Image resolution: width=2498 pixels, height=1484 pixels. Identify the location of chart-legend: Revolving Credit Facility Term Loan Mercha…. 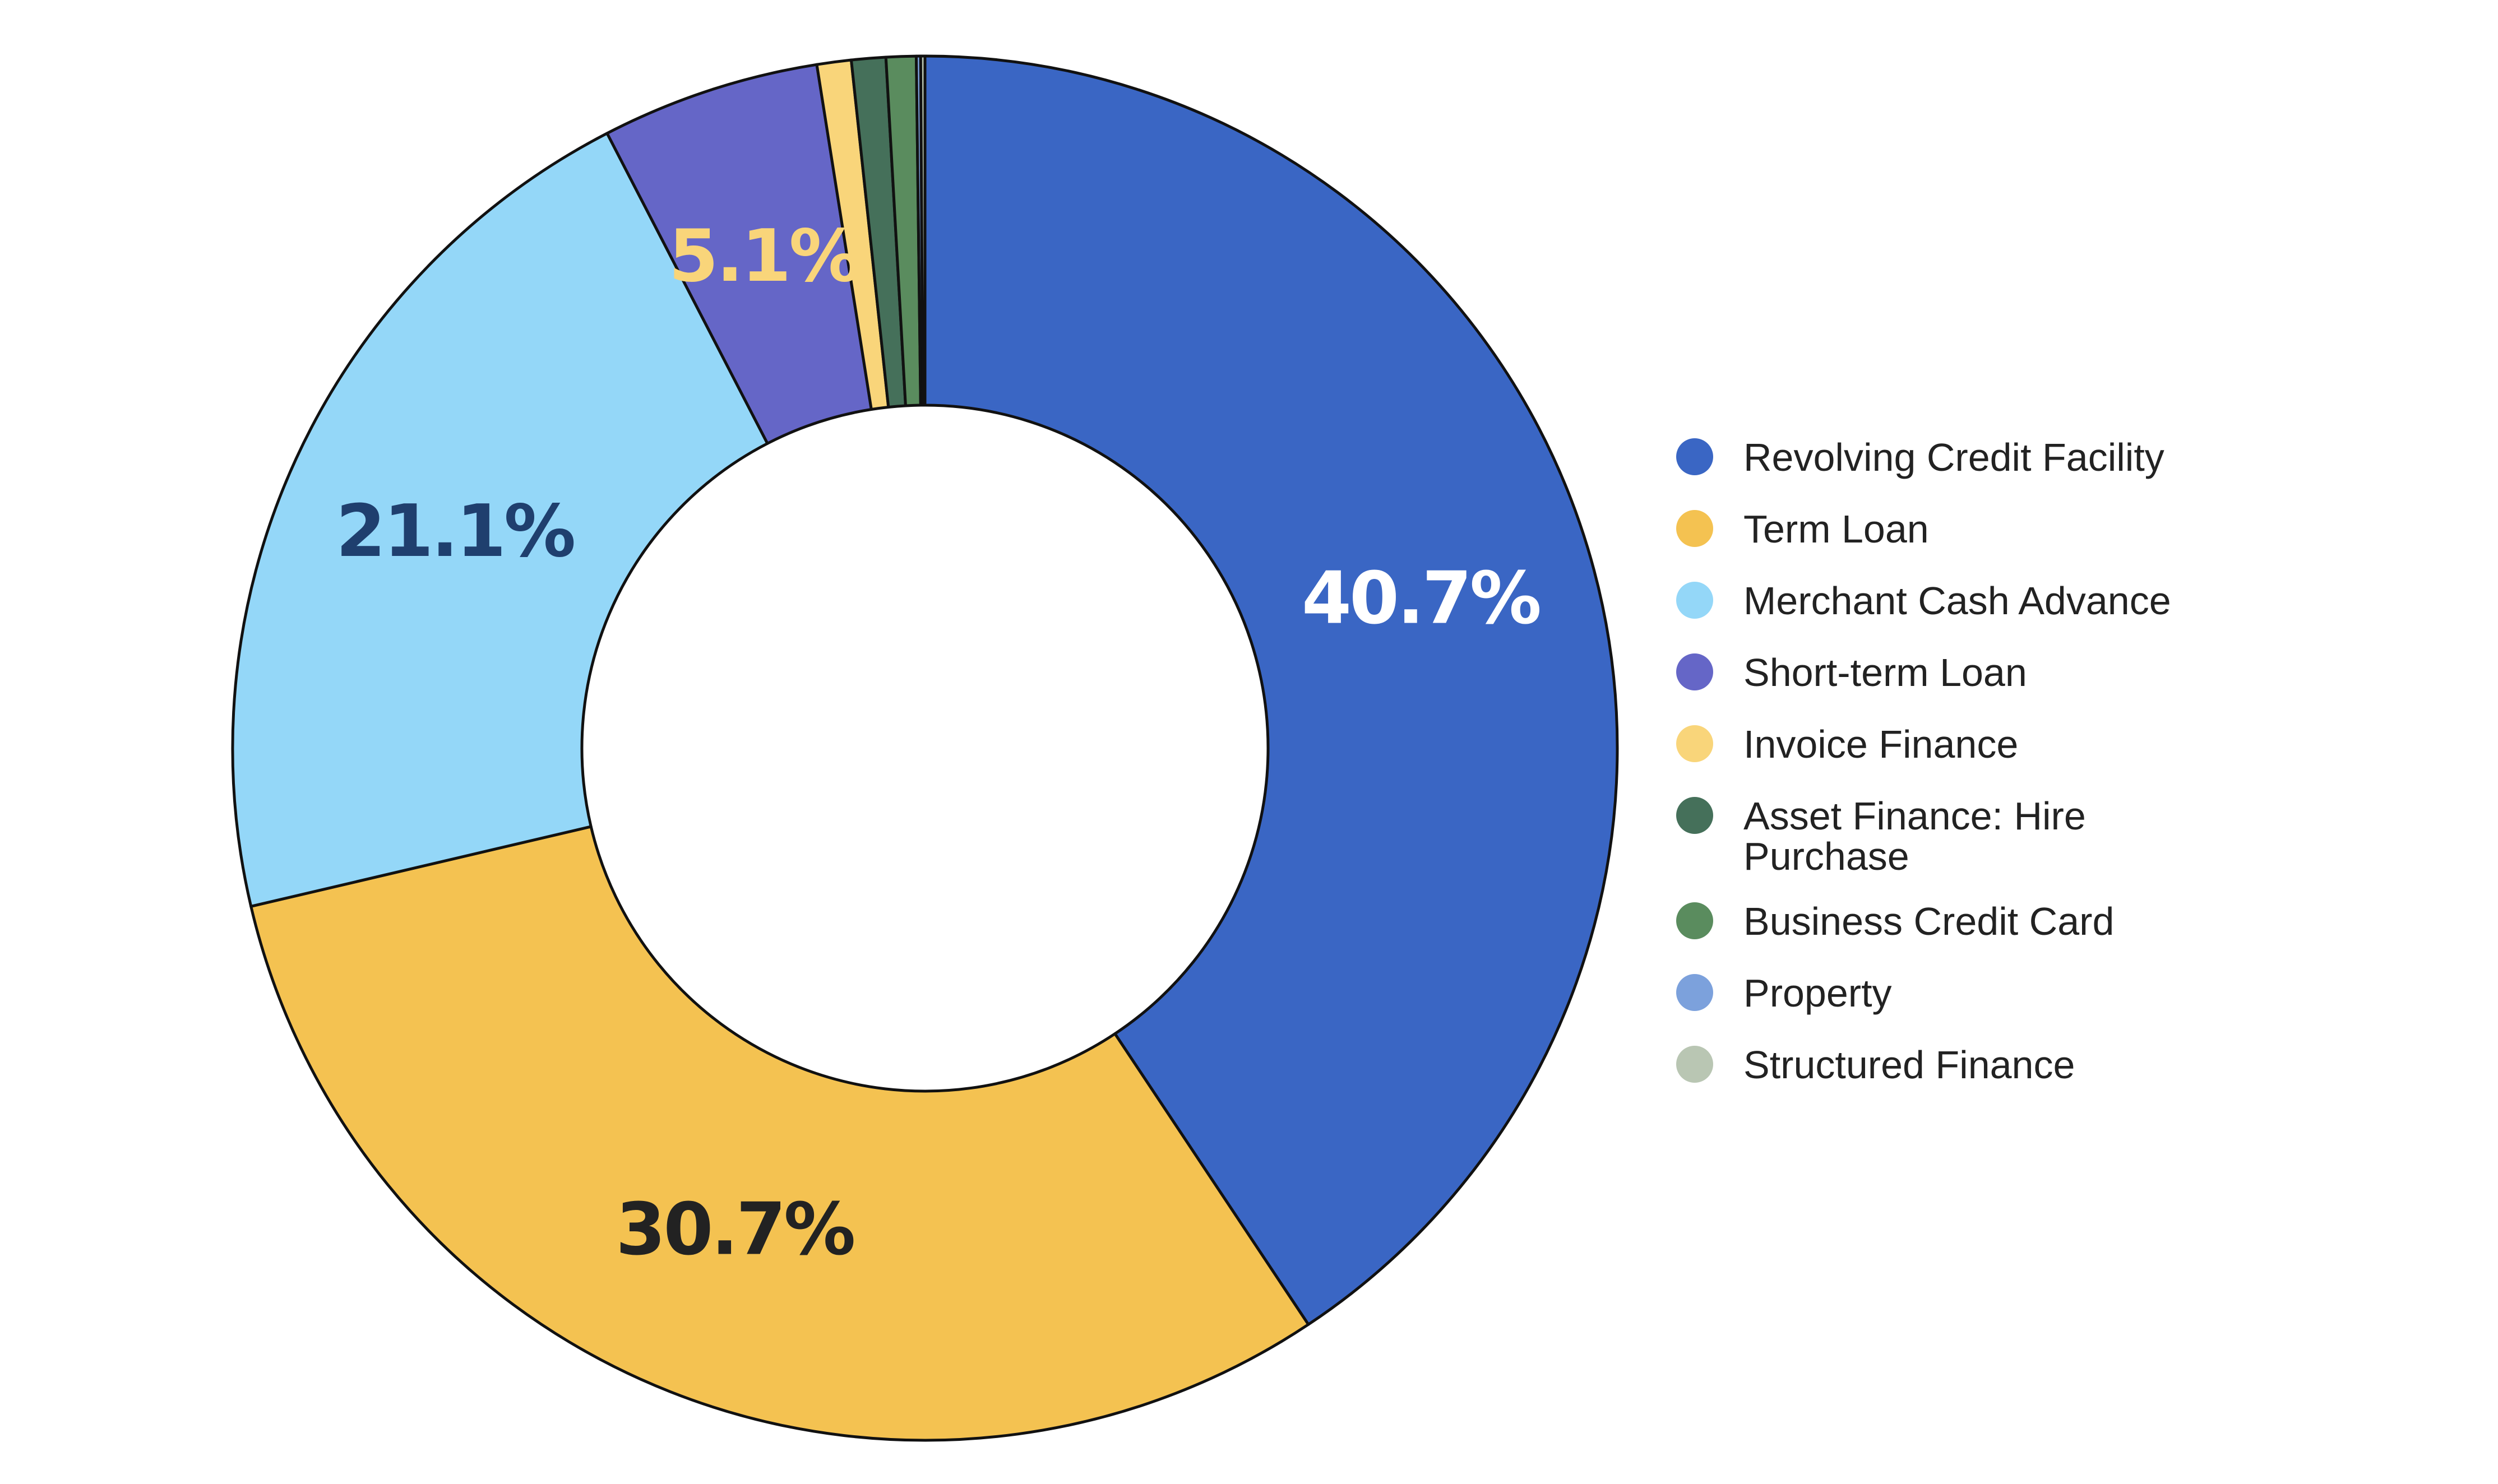
(2040, 777).